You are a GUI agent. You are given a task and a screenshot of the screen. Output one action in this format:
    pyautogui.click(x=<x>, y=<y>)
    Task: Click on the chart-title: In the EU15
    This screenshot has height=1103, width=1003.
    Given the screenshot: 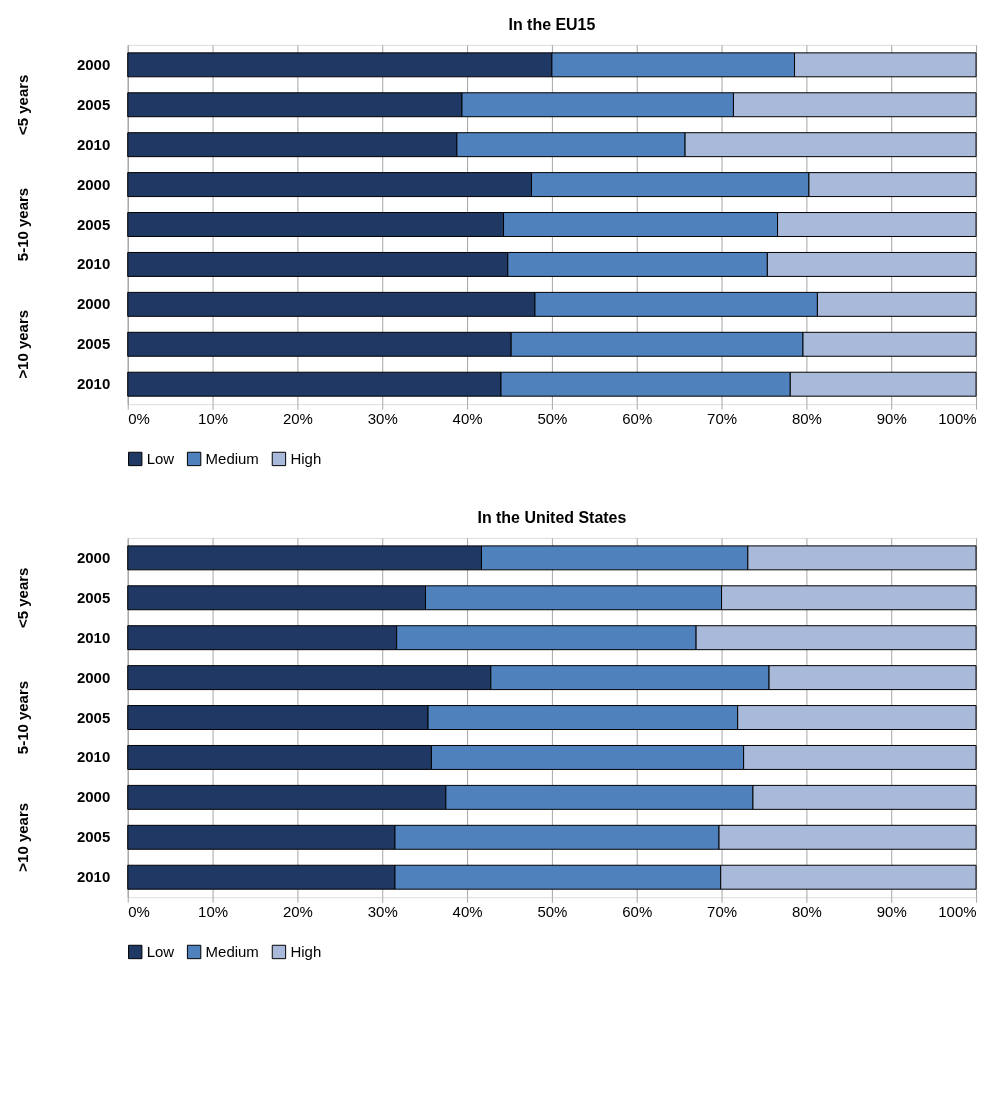 What is the action you would take?
    pyautogui.click(x=552, y=24)
    